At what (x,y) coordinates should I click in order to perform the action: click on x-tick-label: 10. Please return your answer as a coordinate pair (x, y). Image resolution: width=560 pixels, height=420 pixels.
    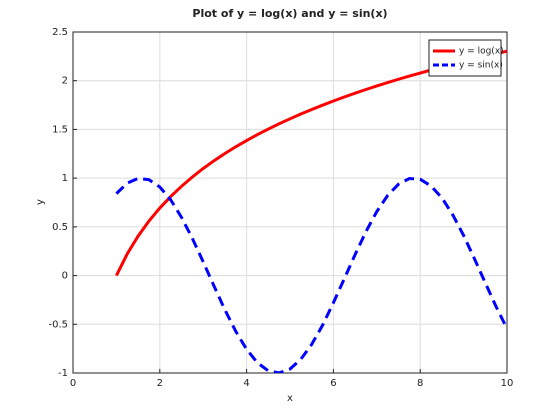
    Looking at the image, I should click on (507, 383).